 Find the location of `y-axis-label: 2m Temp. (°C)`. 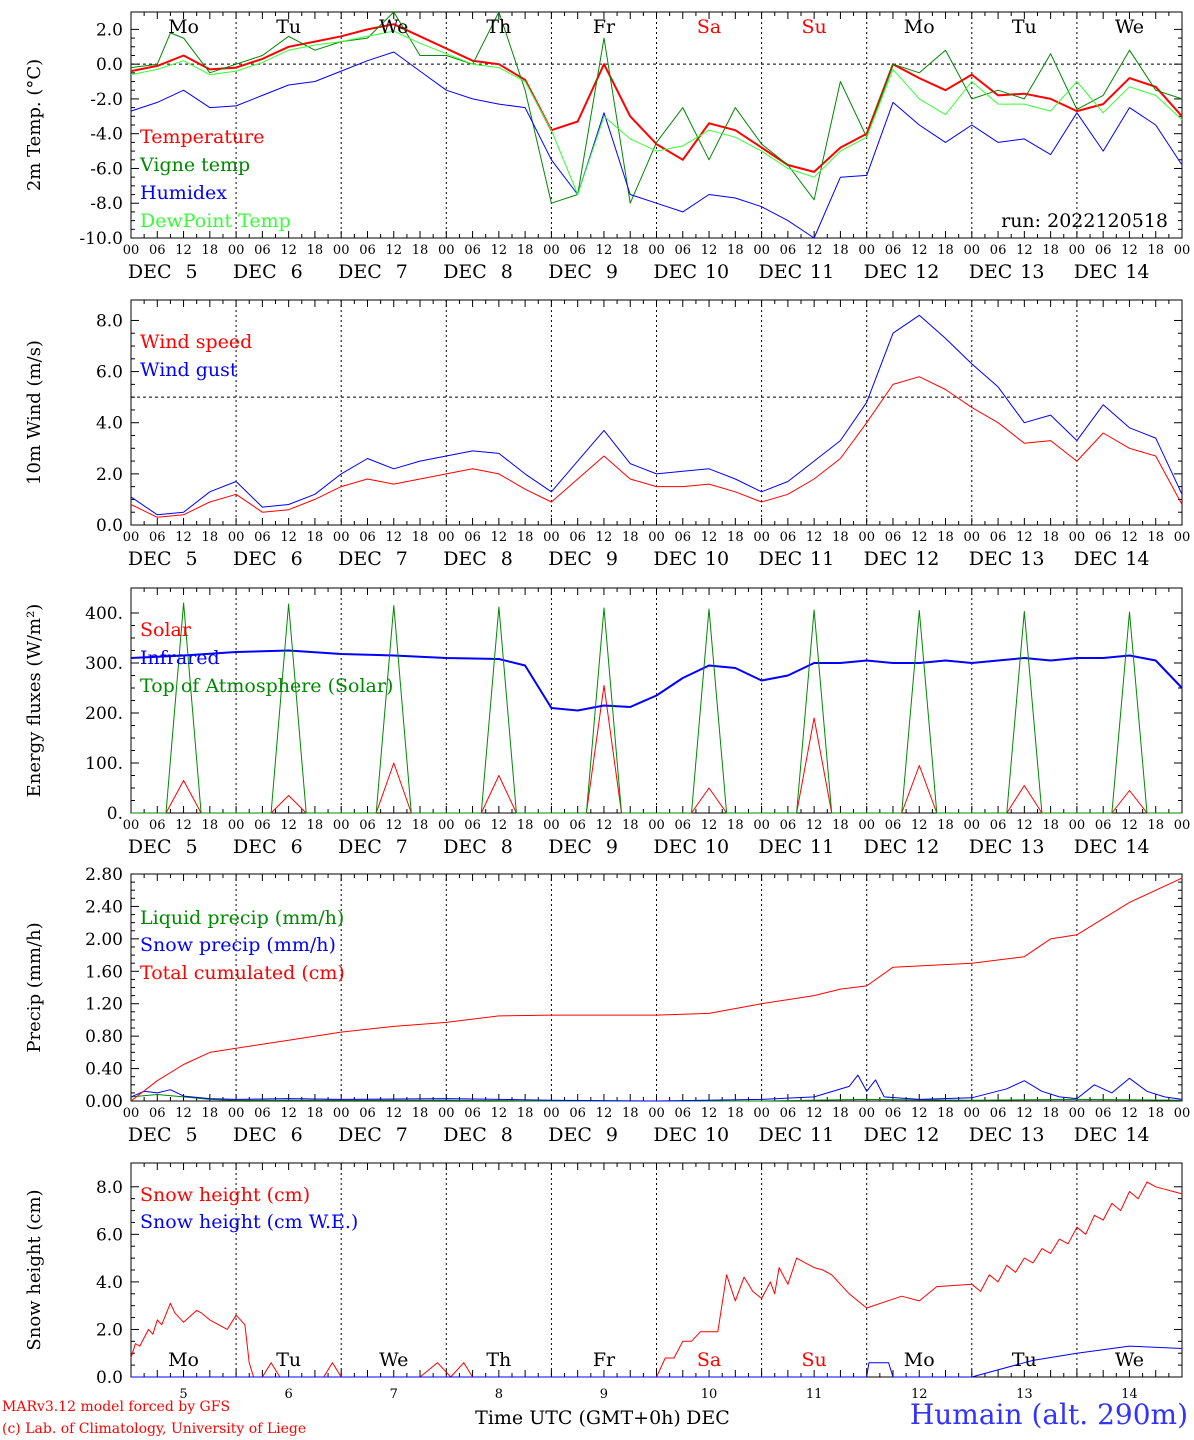

y-axis-label: 2m Temp. (°C) is located at coordinates (34, 125).